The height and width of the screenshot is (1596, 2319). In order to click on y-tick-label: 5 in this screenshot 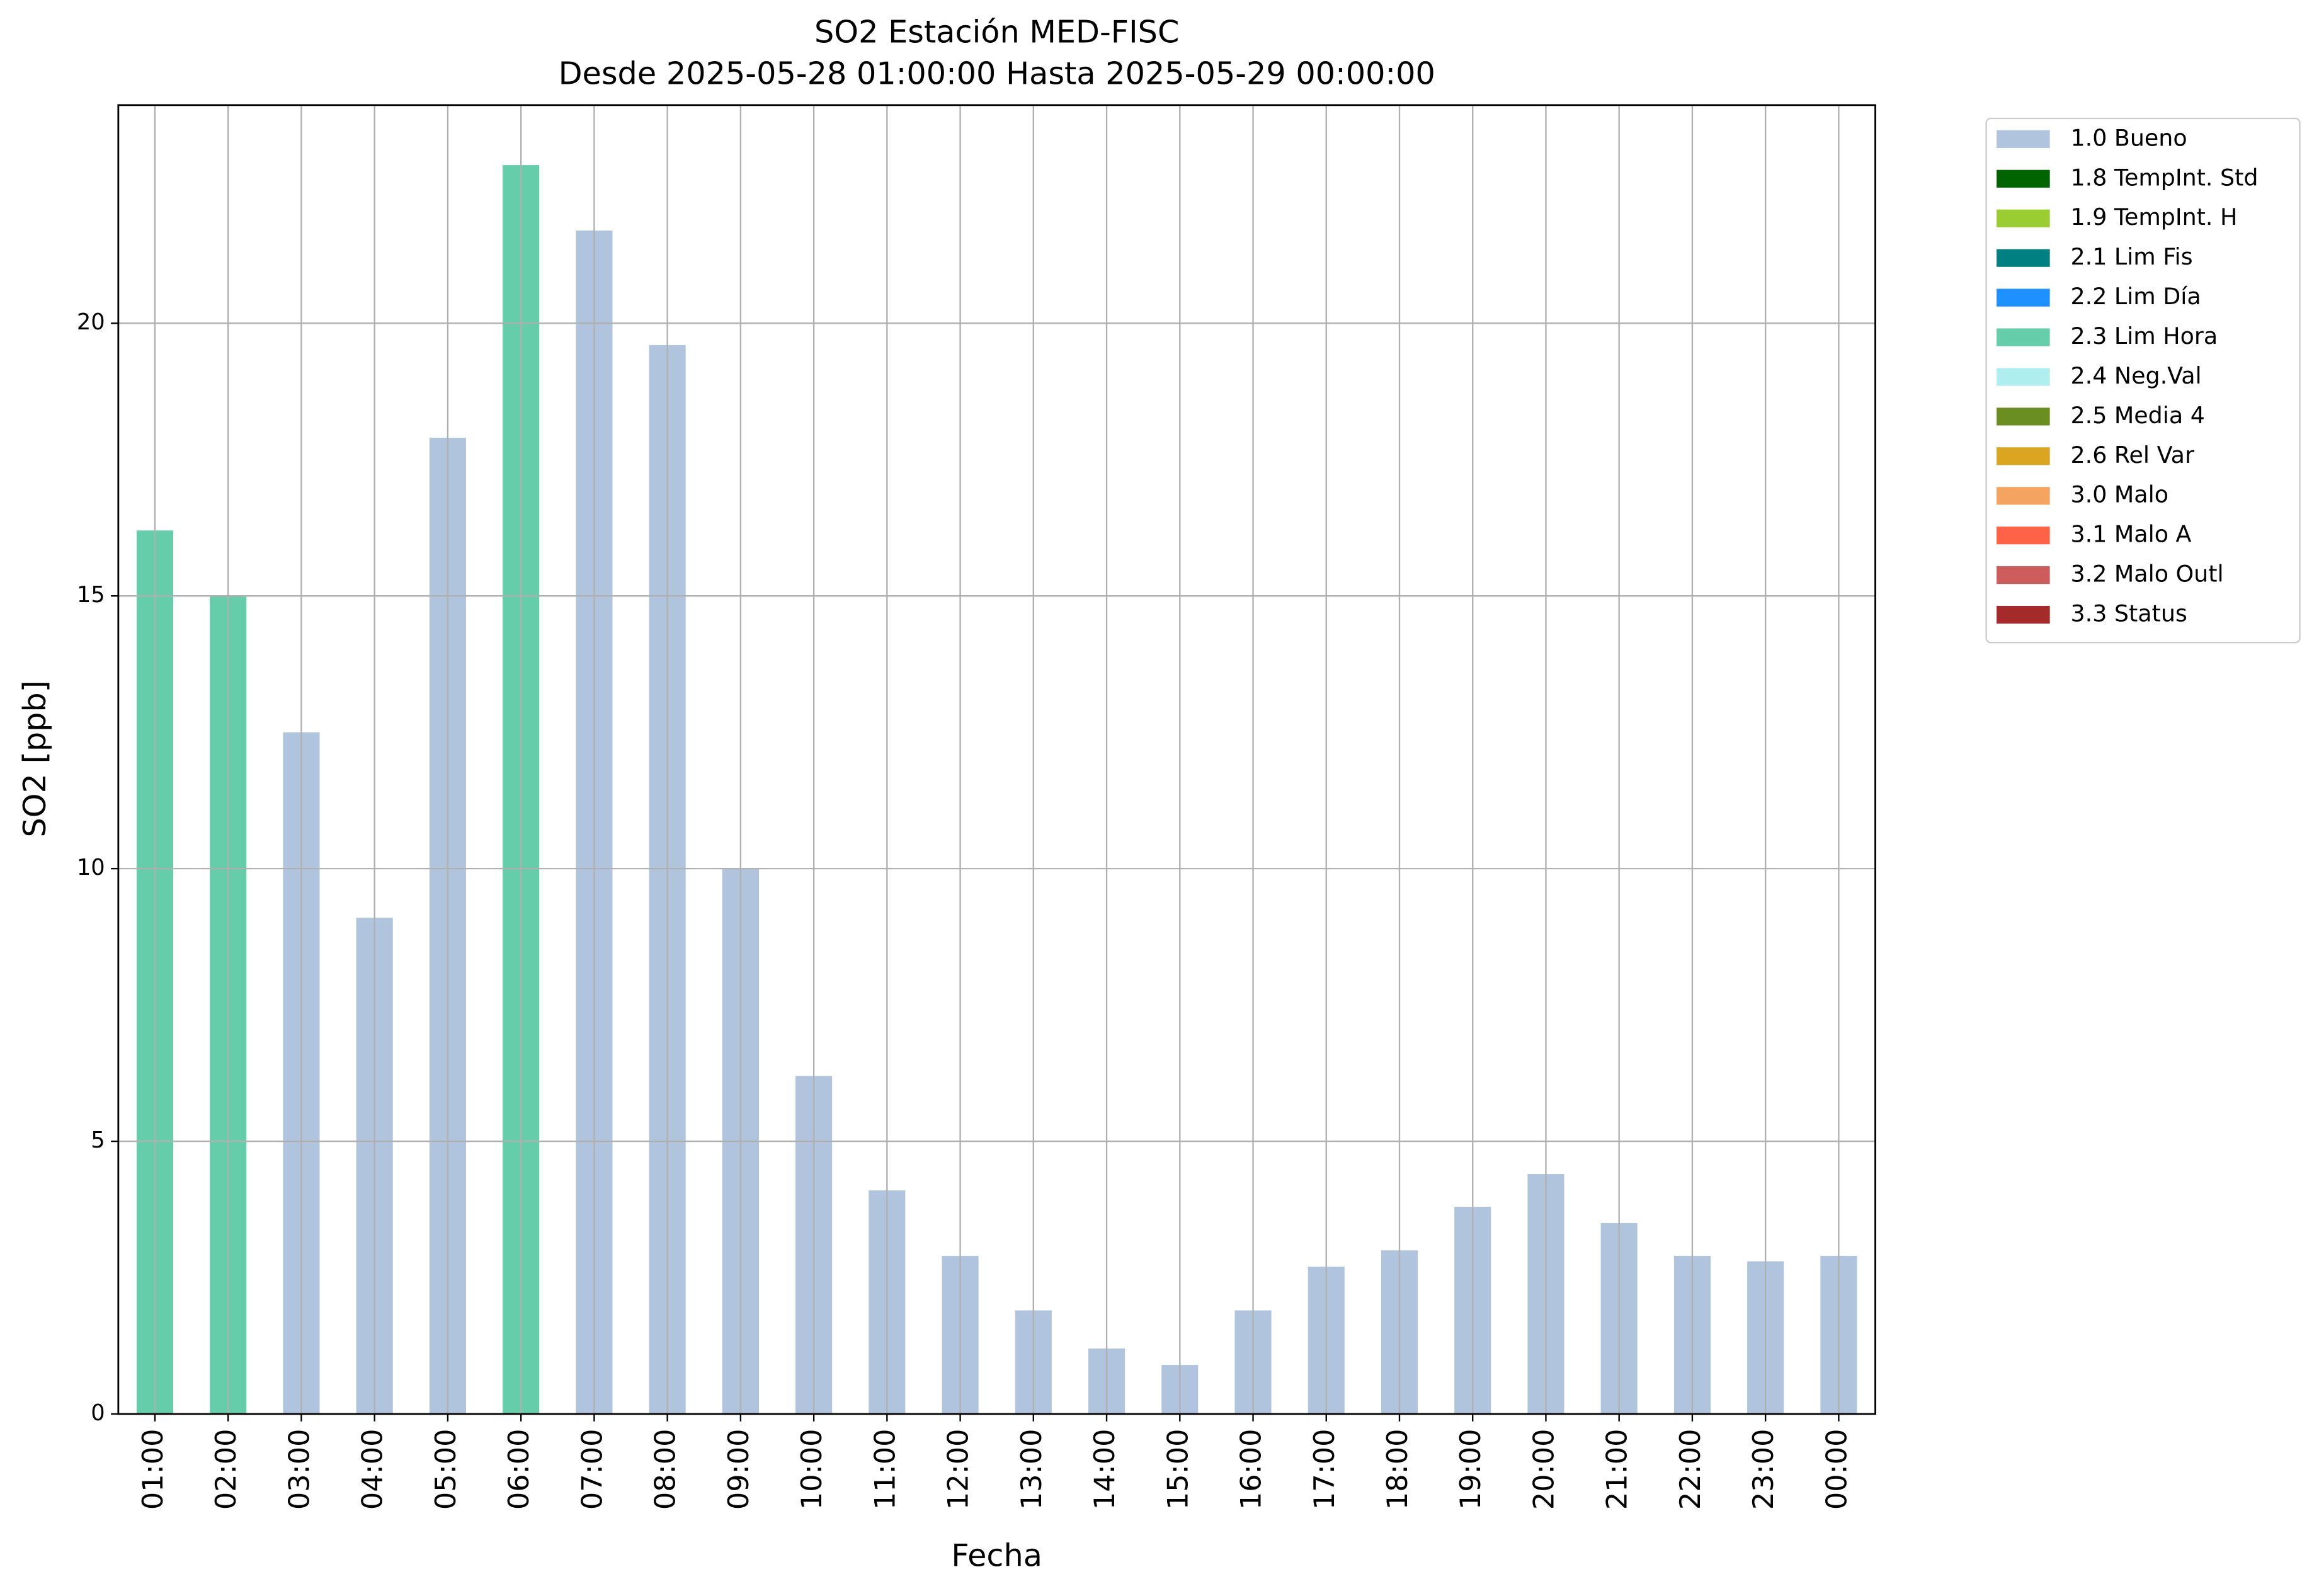, I will do `click(98, 1140)`.